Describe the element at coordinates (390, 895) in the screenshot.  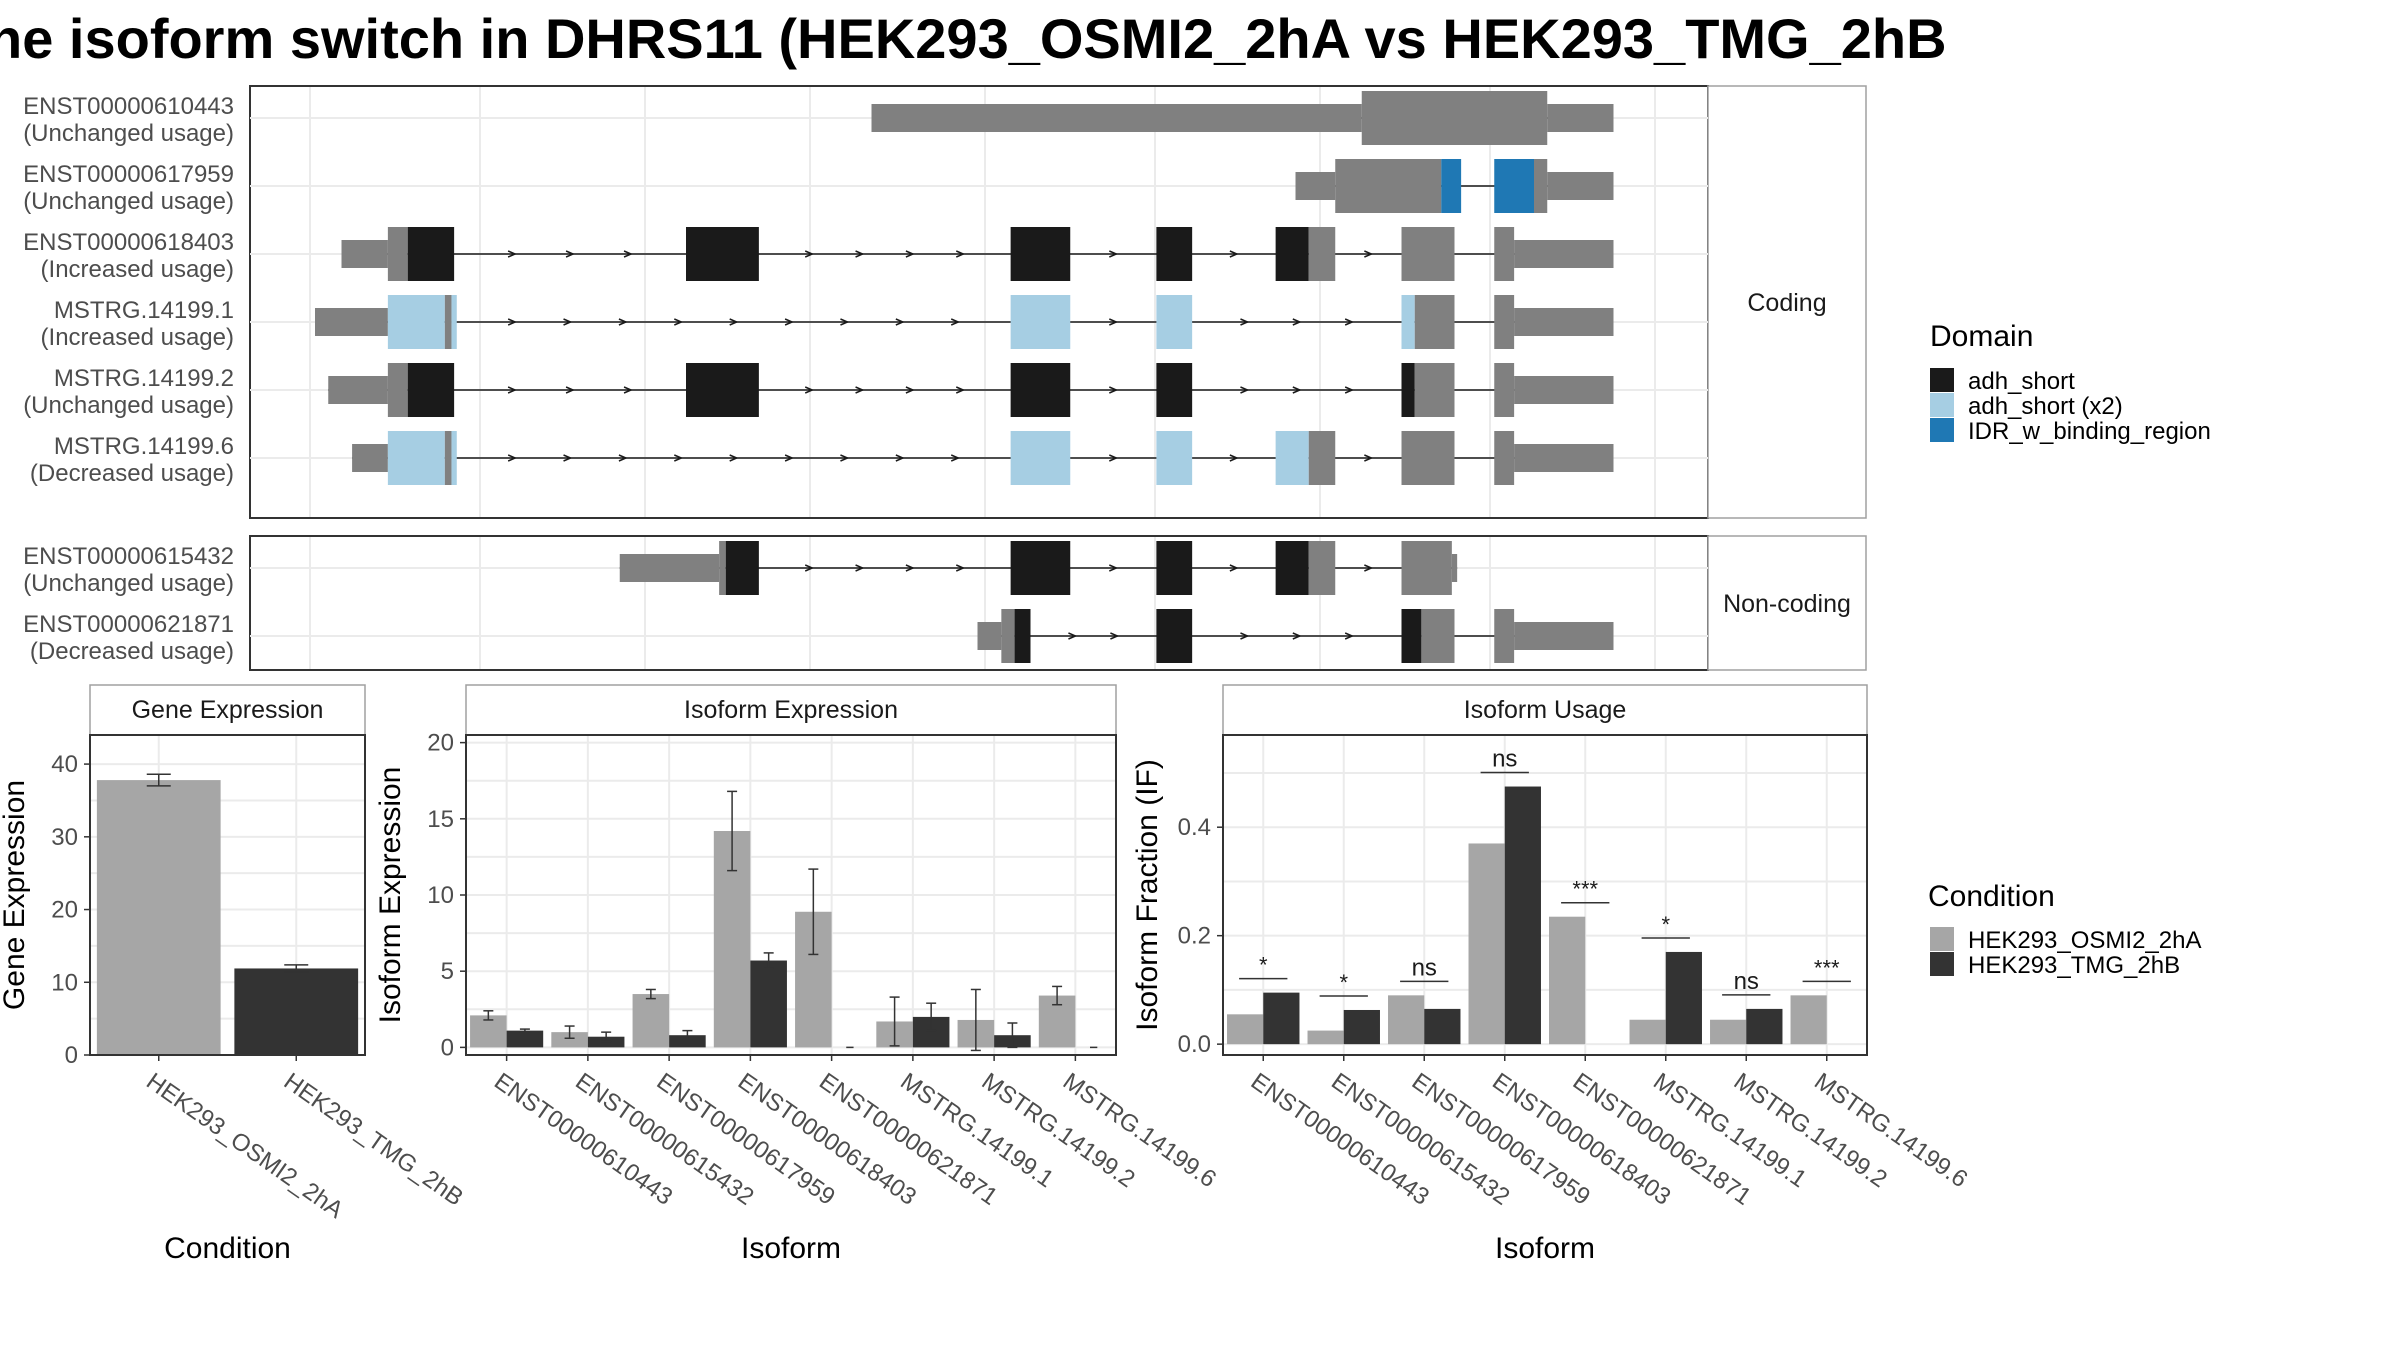
I see `y-axis-title: Isoform Expression` at that location.